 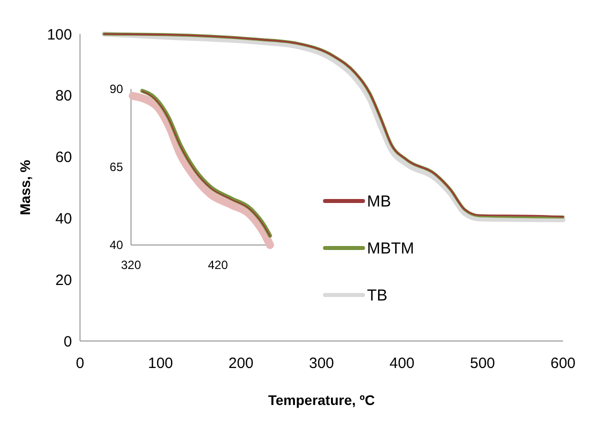 I want to click on y-tick-label: 100, so click(x=59, y=35).